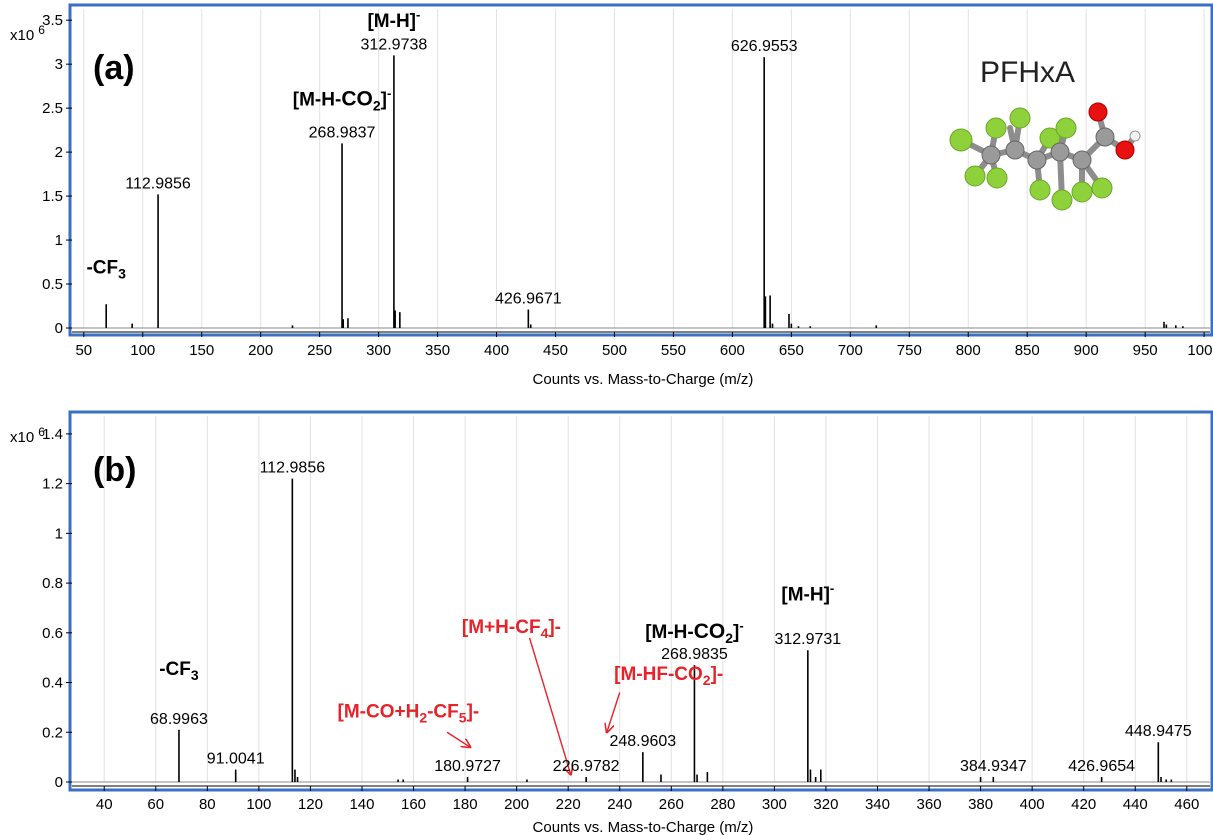 Image resolution: width=1213 pixels, height=835 pixels. I want to click on y-tick-label: 0.2, so click(52, 732).